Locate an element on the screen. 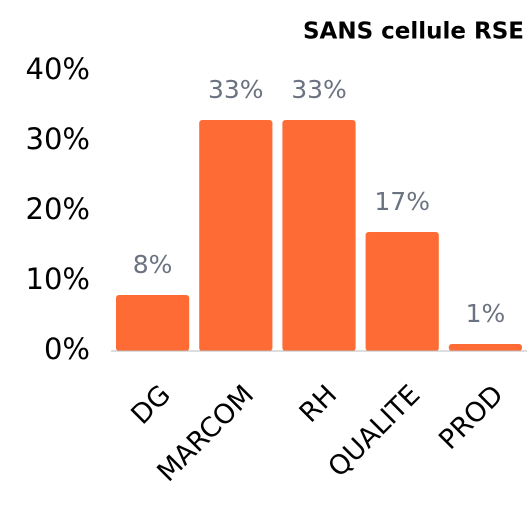 The width and height of the screenshot is (528, 510). x-tick-label: QUALITE is located at coordinates (374, 431).